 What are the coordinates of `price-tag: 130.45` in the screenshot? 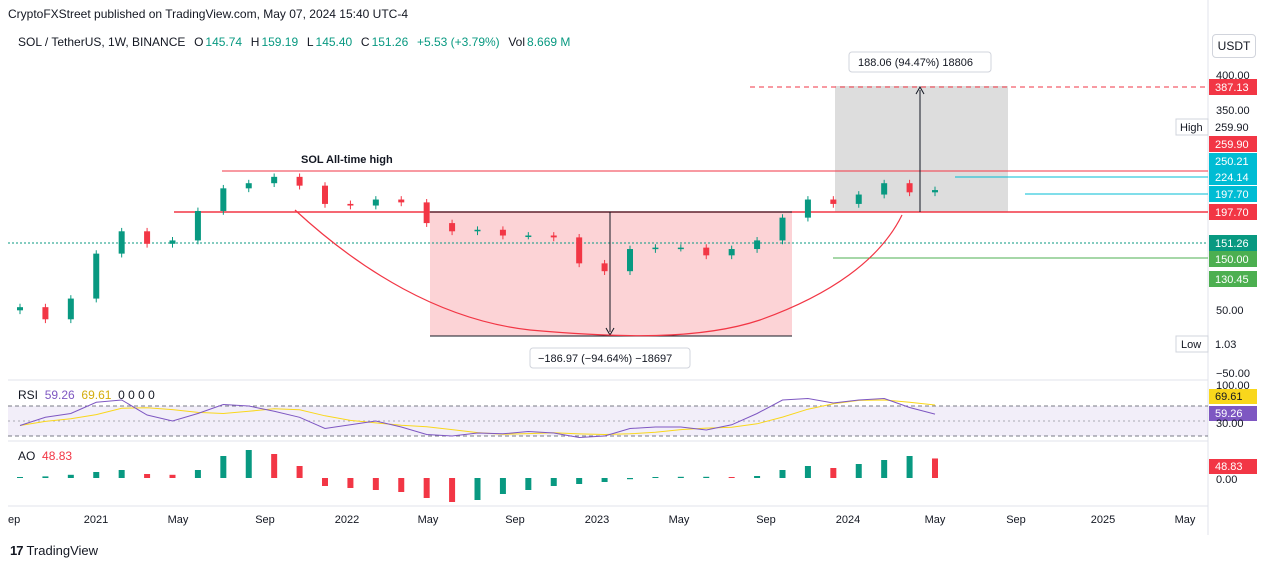 It's located at (1233, 279).